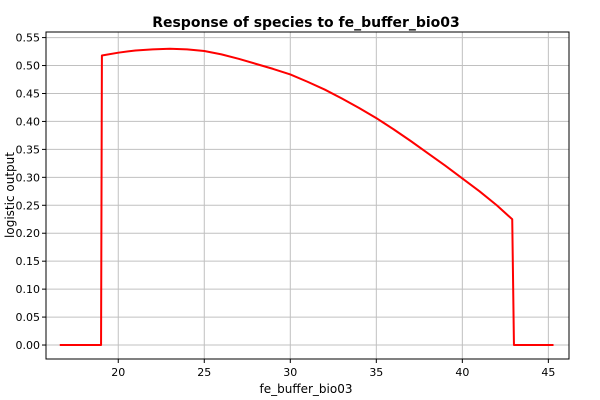  What do you see at coordinates (28, 38) in the screenshot?
I see `y-tick-label: 0.55` at bounding box center [28, 38].